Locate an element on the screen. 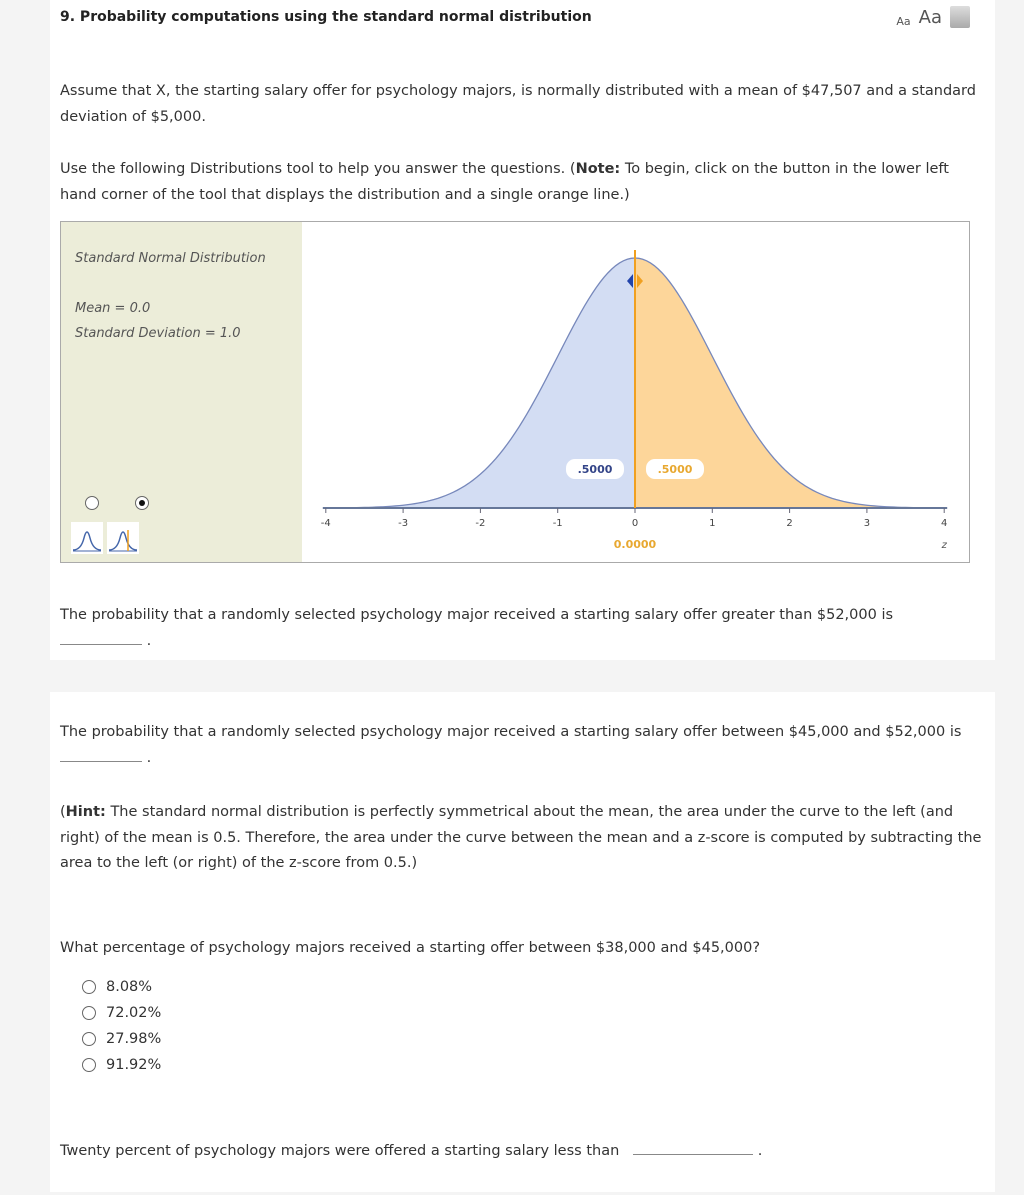 Image resolution: width=1024 pixels, height=1195 pixels. x-tick-label: 2 is located at coordinates (789, 523).